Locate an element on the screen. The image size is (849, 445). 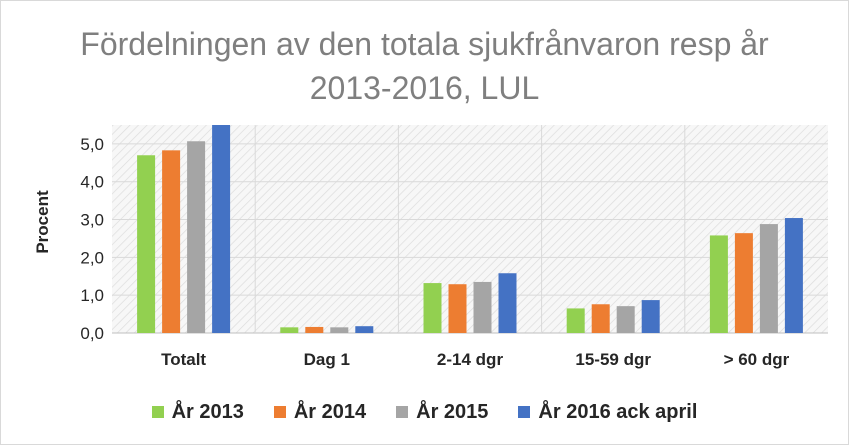
legend-item: År 2016 ack april is located at coordinates (607, 412).